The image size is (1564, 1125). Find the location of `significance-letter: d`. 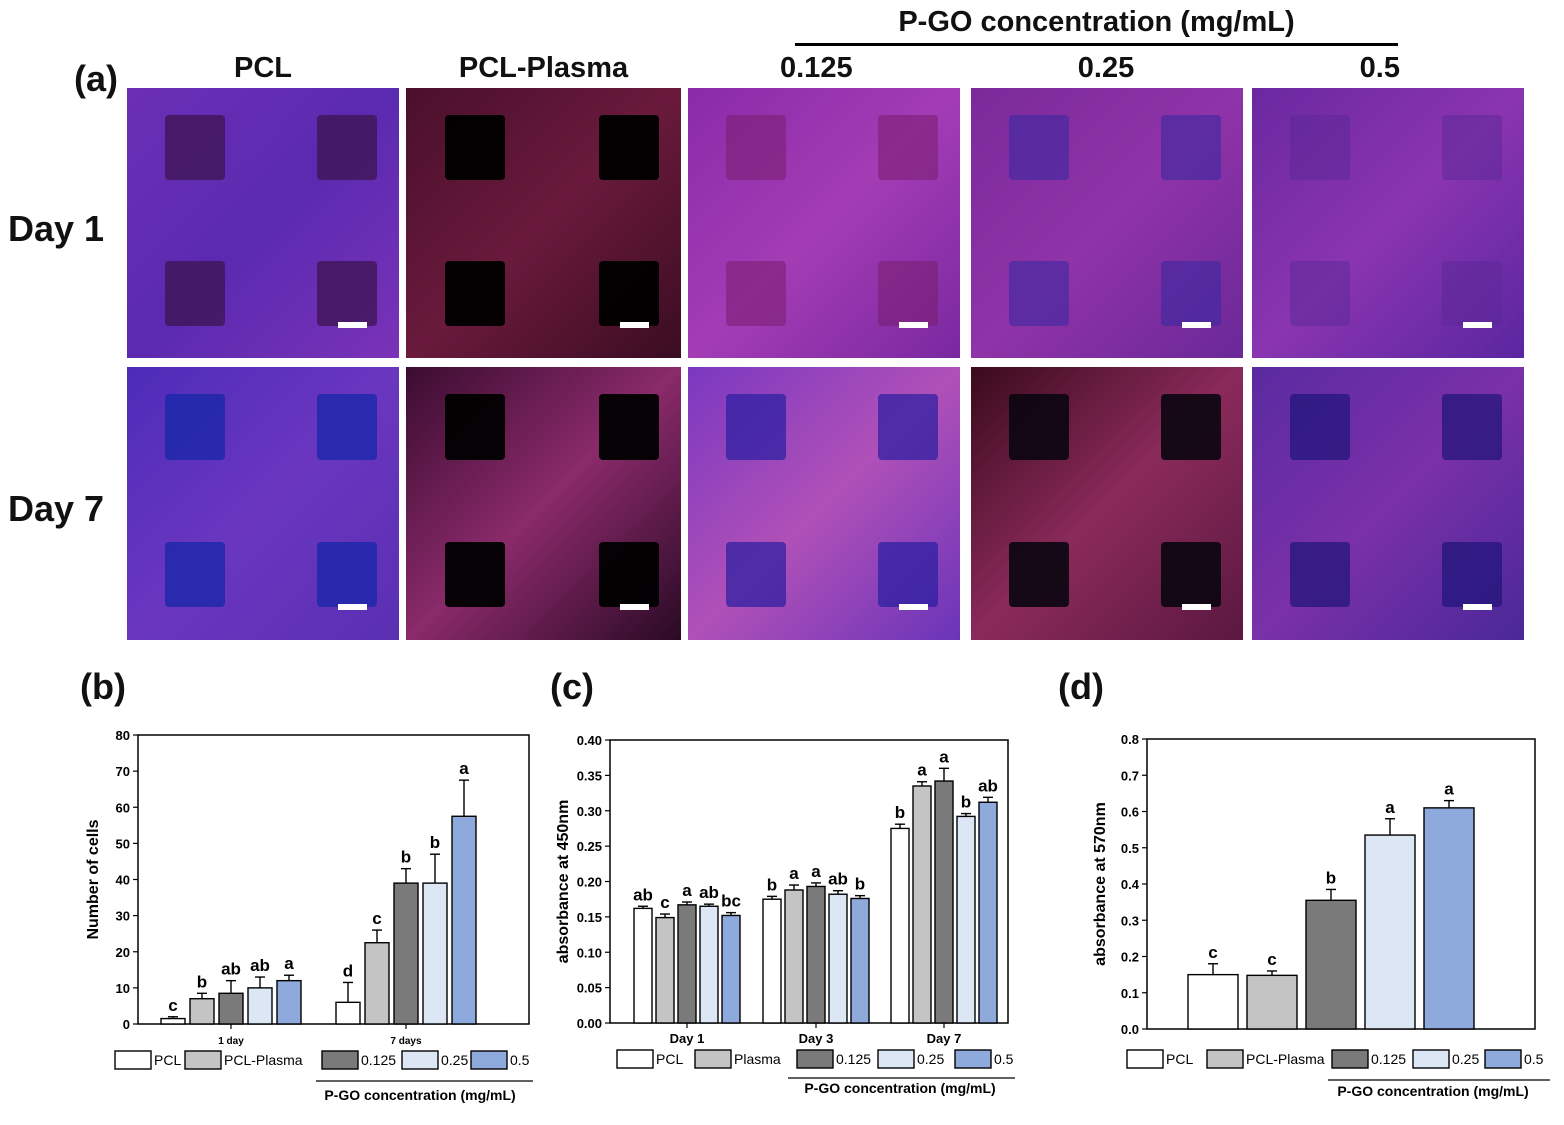

significance-letter: d is located at coordinates (348, 970).